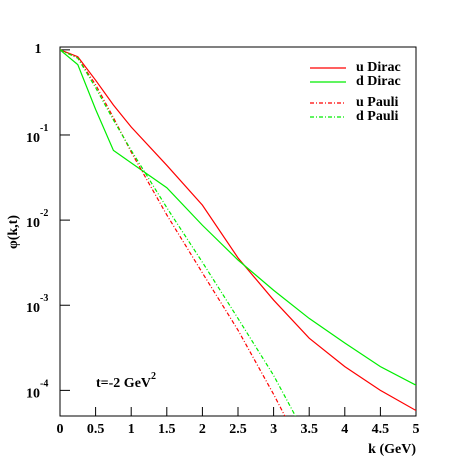 Image resolution: width=463 pixels, height=463 pixels. What do you see at coordinates (44, 213) in the screenshot?
I see `y-tick-exponent: -2` at bounding box center [44, 213].